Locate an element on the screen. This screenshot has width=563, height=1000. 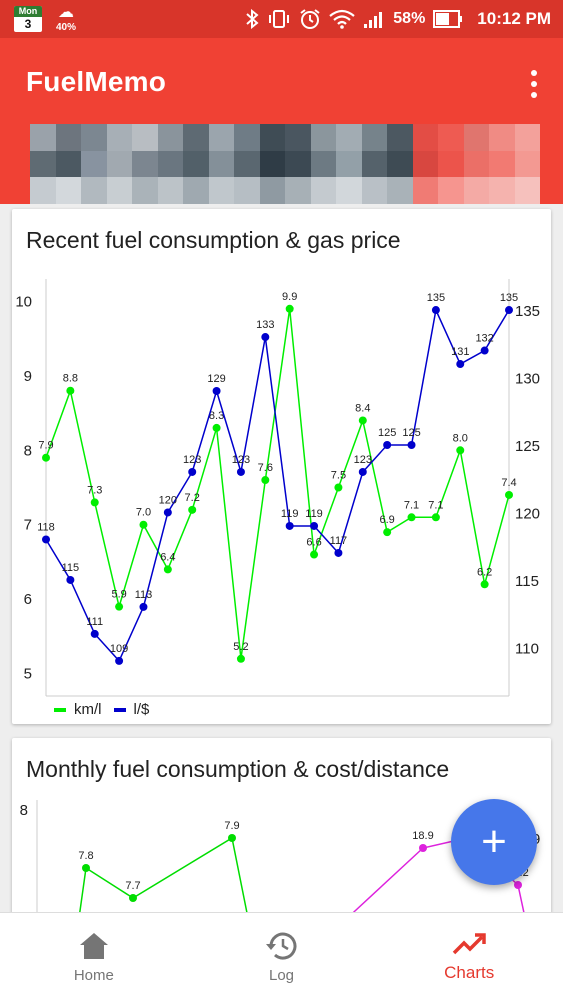
more-vert-icon is located at coordinates (534, 84).